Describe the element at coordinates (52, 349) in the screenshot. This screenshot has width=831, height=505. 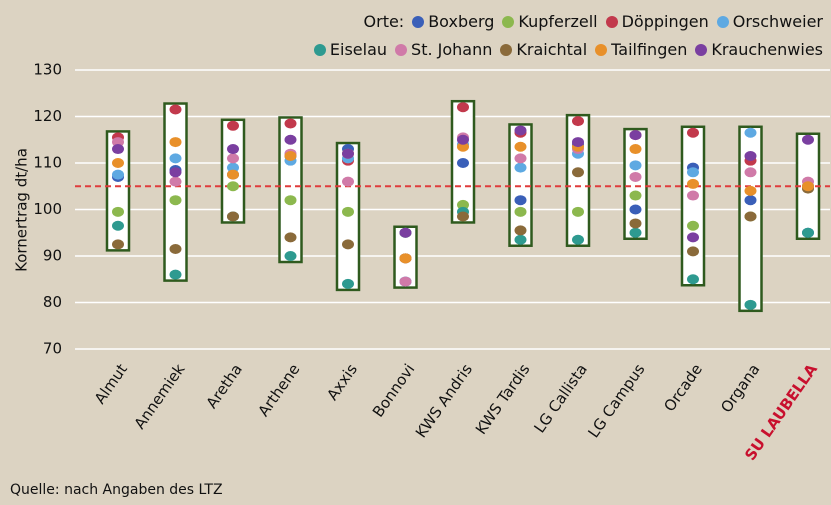
I see `y-tick-label: 70` at that location.